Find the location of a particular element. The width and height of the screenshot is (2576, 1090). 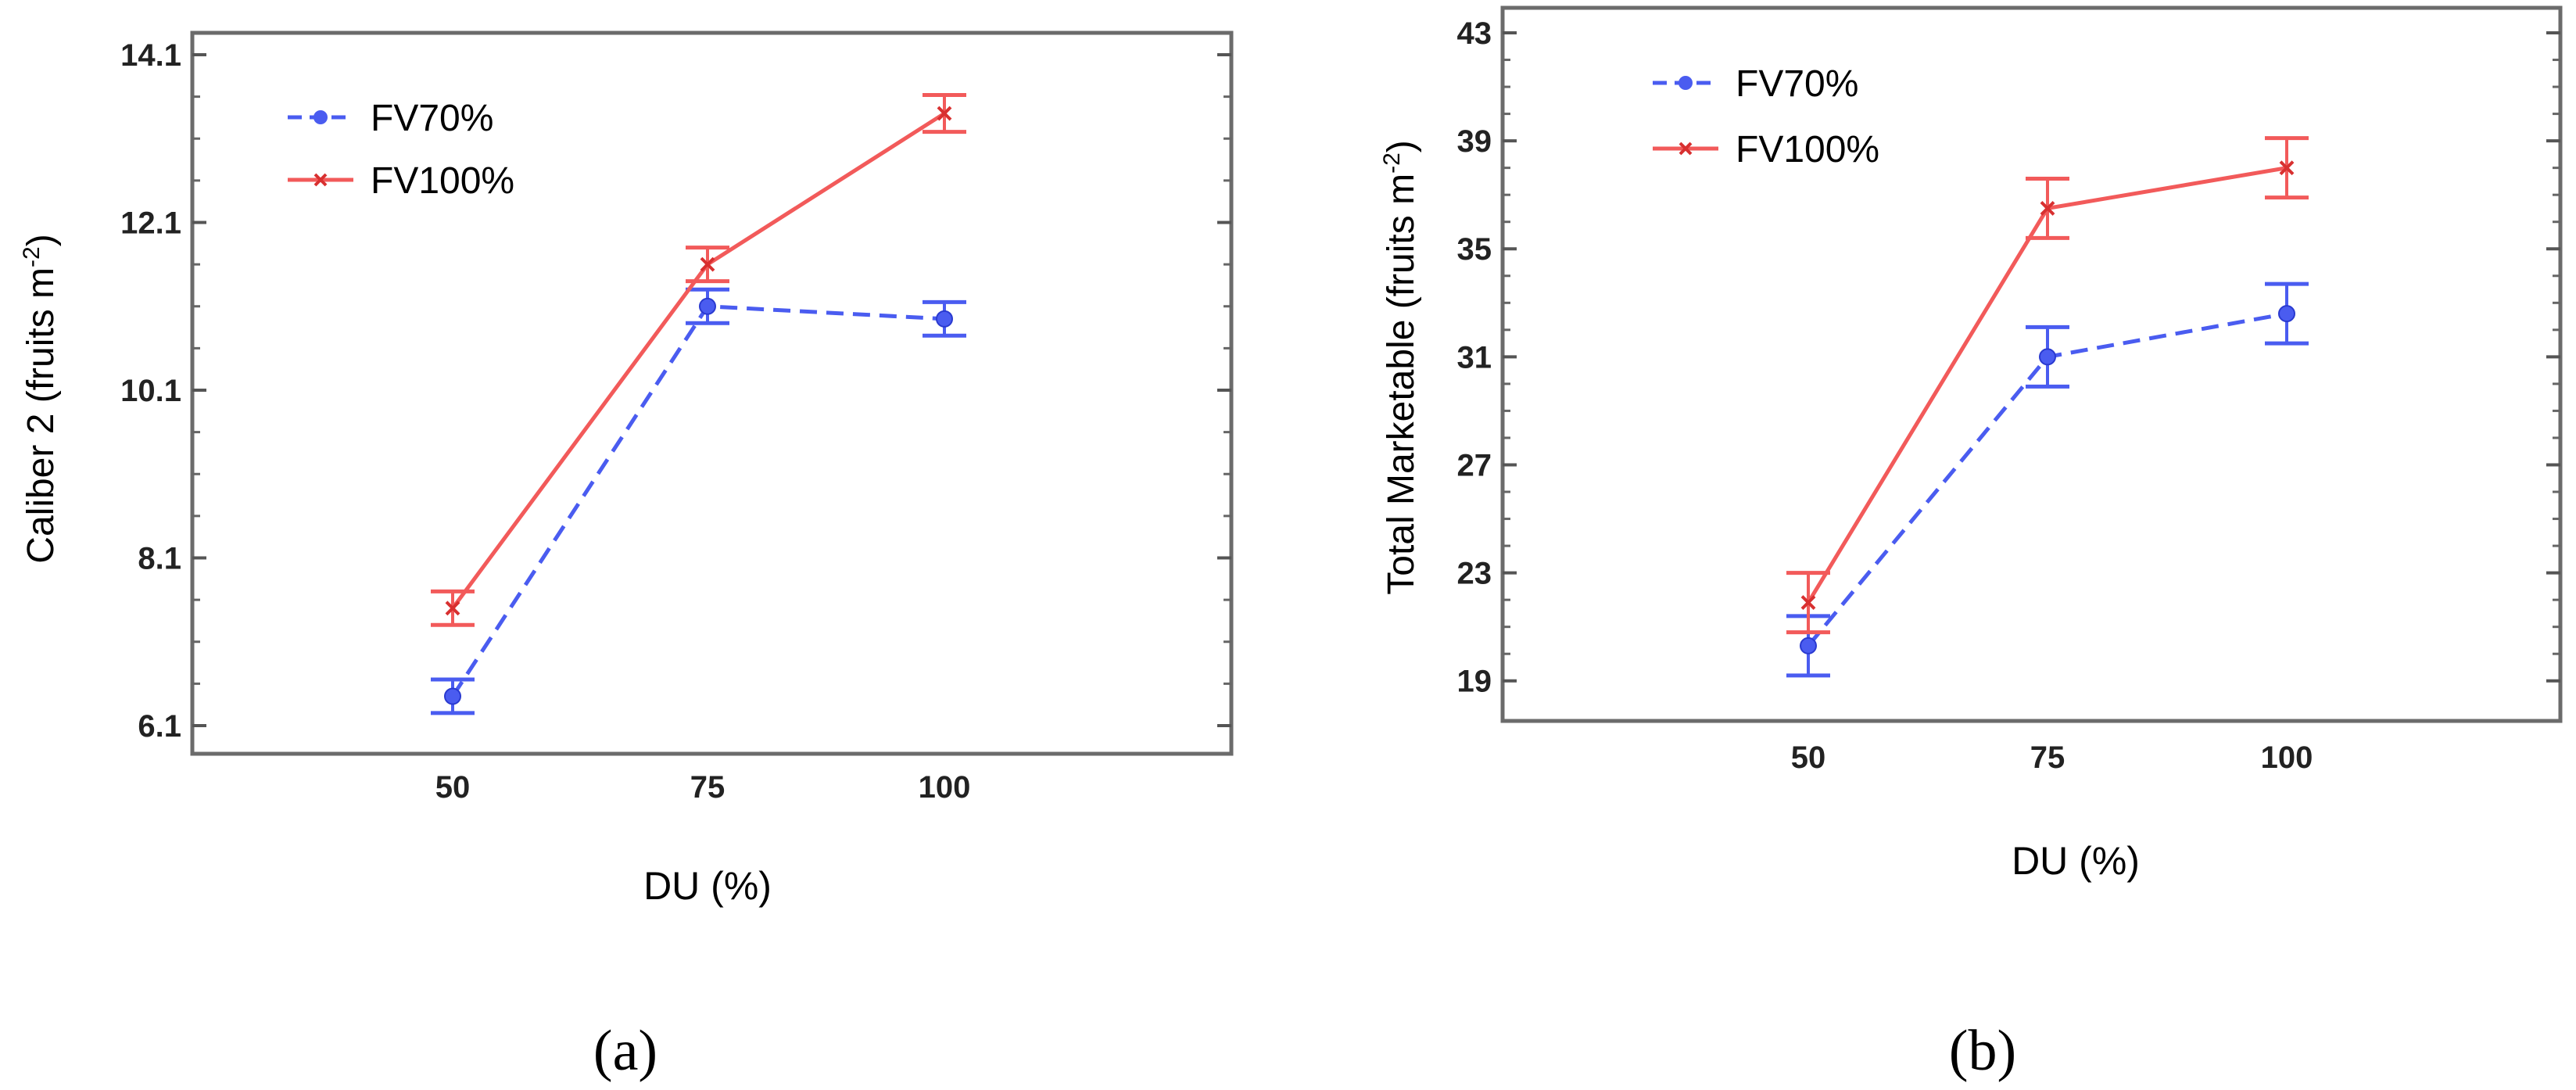

panel-a-y-axis-label-sup: -2 is located at coordinates (32, 257).